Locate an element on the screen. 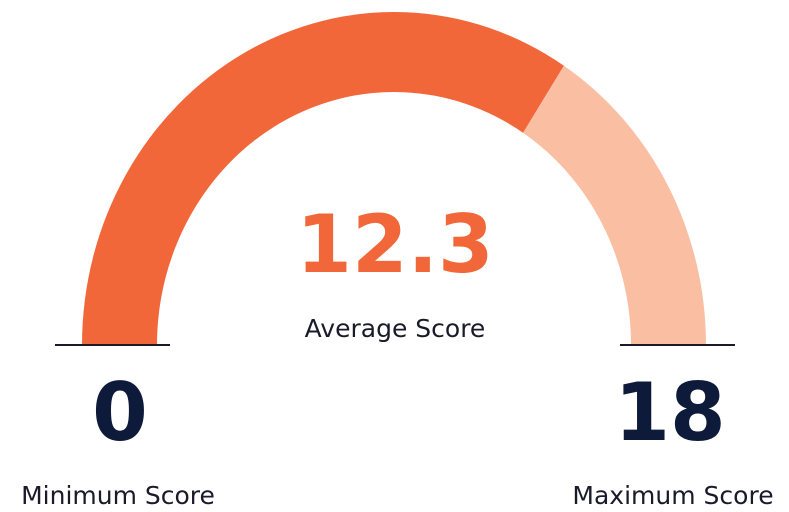  max-label: Maximum Score is located at coordinates (672, 495).